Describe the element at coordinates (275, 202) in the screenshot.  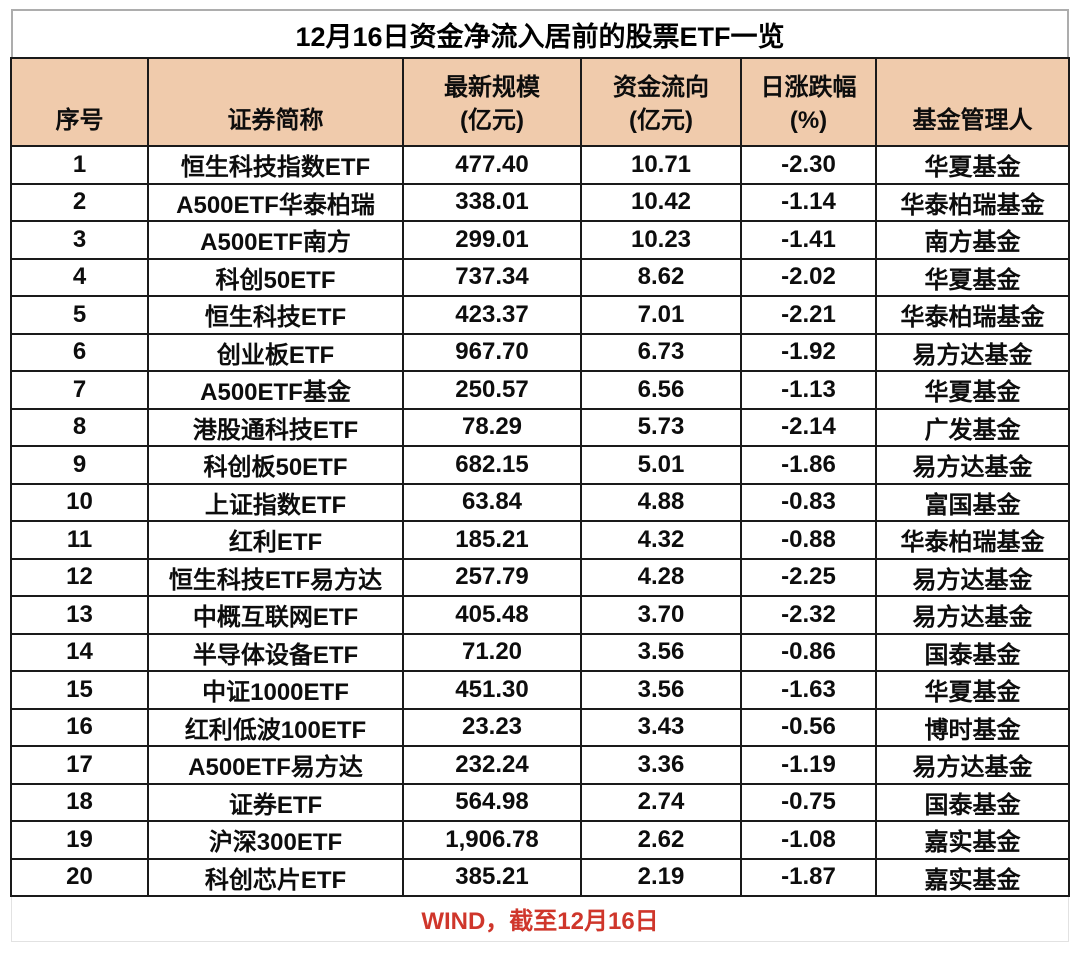
I see `cell-name: A500ETF华泰柏瑞` at that location.